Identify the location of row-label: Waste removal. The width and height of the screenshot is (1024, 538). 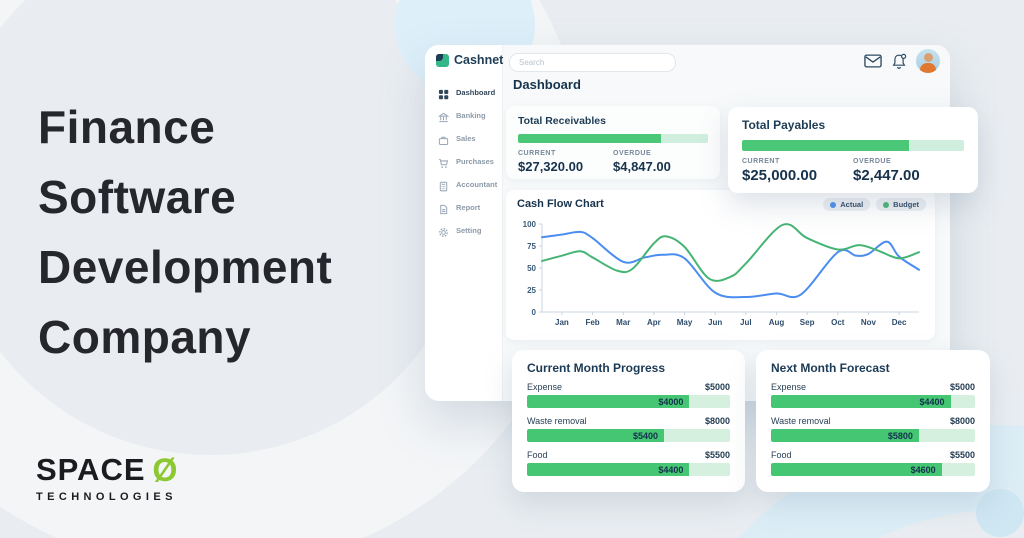
(801, 421).